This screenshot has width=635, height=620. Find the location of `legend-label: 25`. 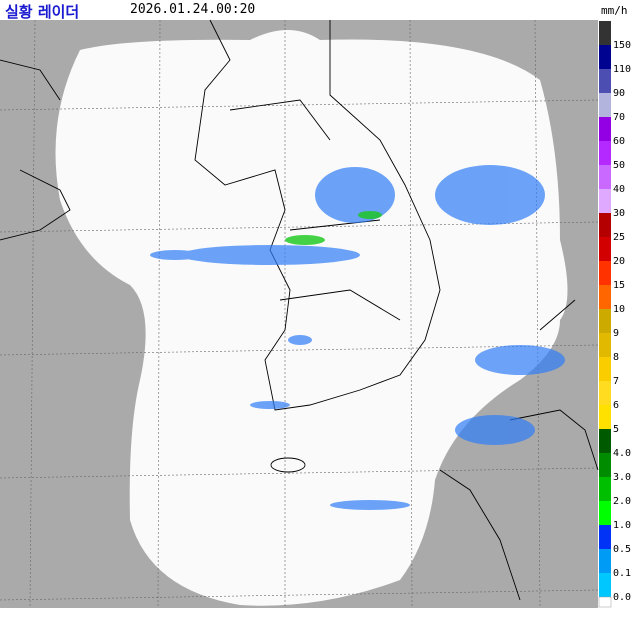

legend-label: 25 is located at coordinates (619, 237).